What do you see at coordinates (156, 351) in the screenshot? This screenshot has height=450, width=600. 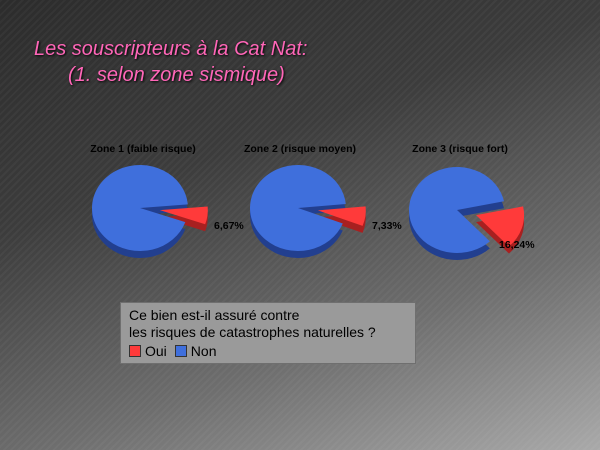 I see `legend-label-oui: Oui` at bounding box center [156, 351].